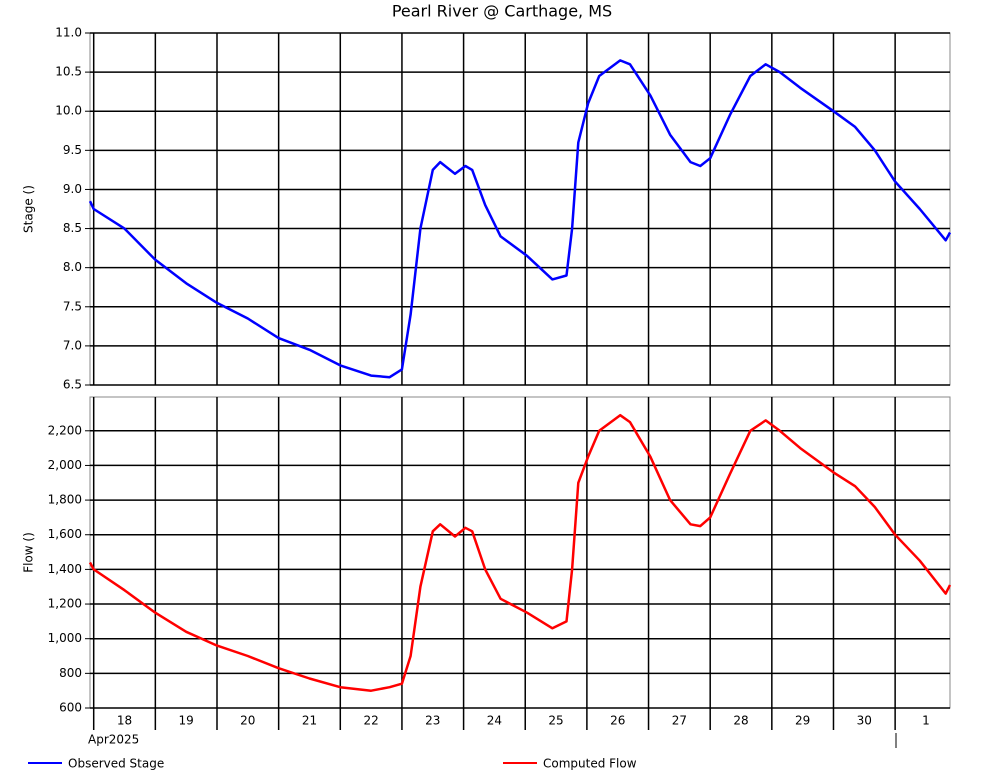 The image size is (1001, 780). Describe the element at coordinates (65, 569) in the screenshot. I see `y-tick-label: 1,400` at that location.